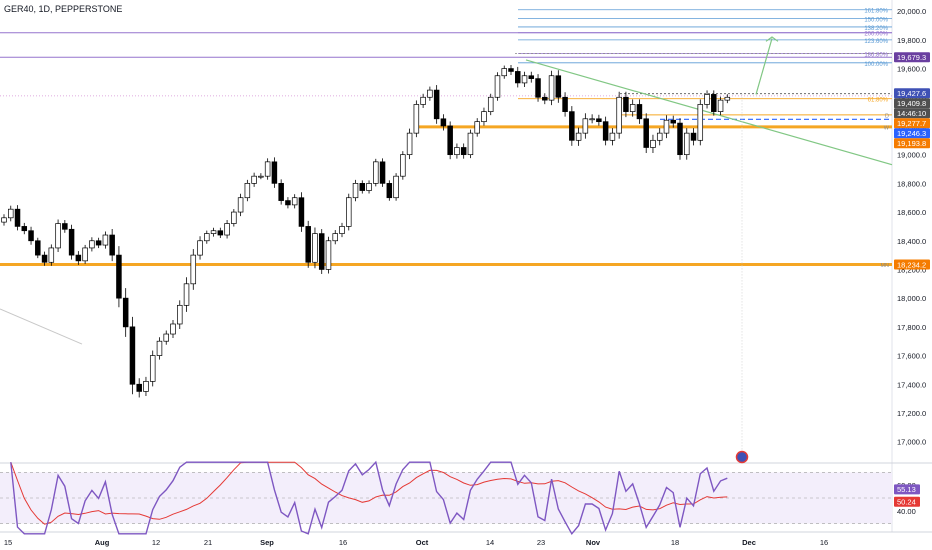  I want to click on y-tick-label: 18,200.0, so click(911, 269).